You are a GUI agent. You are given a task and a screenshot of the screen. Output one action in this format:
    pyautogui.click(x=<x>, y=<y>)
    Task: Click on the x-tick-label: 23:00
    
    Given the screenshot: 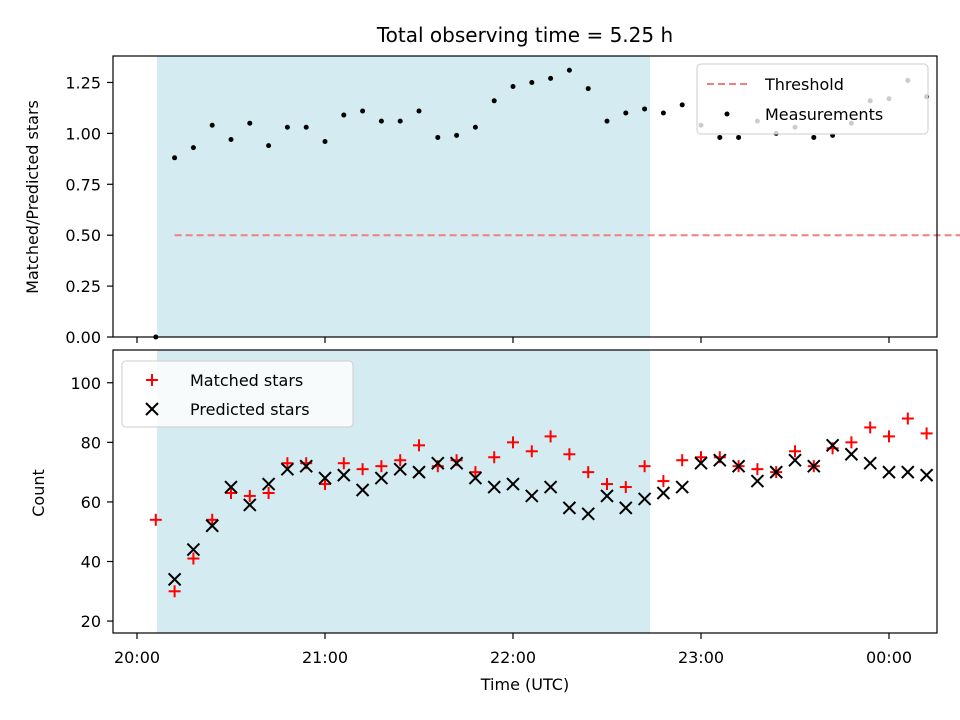 What is the action you would take?
    pyautogui.click(x=701, y=657)
    